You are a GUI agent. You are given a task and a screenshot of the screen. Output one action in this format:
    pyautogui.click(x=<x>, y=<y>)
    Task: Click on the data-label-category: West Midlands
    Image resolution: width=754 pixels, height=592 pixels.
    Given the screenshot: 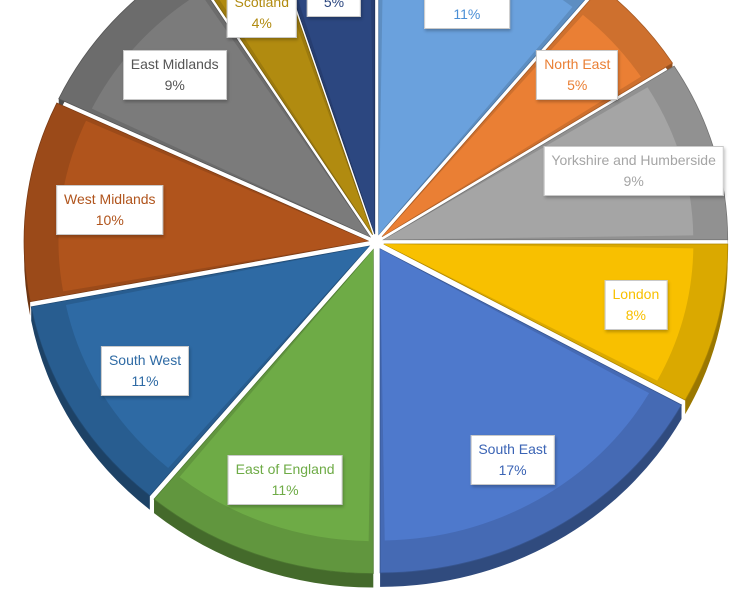 What is the action you would take?
    pyautogui.click(x=110, y=199)
    